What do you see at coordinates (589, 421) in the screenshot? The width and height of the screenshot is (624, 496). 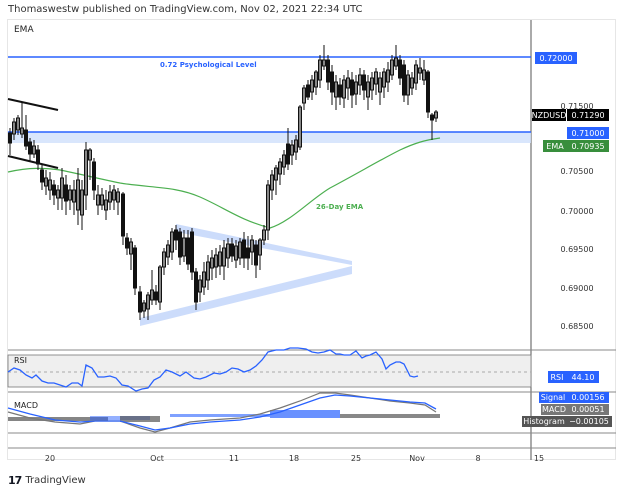 I see `svg-text: −0.00105` at bounding box center [589, 421].